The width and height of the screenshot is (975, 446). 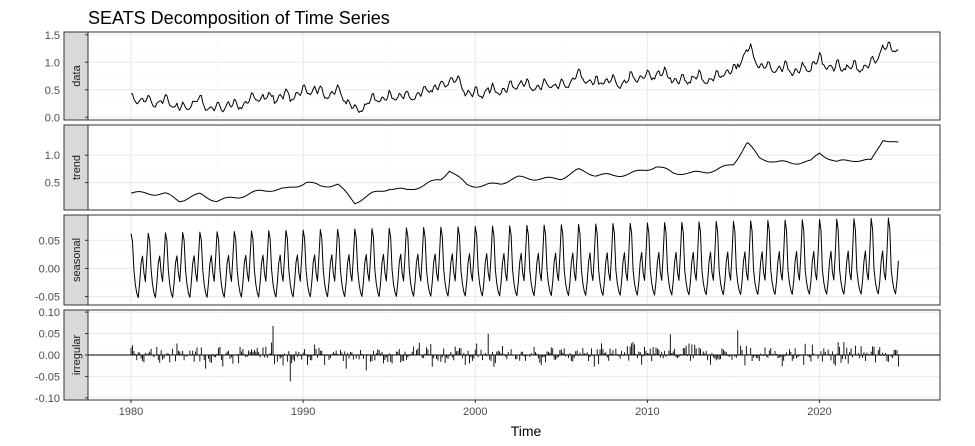 I want to click on strip-label-irregular: irregular, so click(x=77, y=354).